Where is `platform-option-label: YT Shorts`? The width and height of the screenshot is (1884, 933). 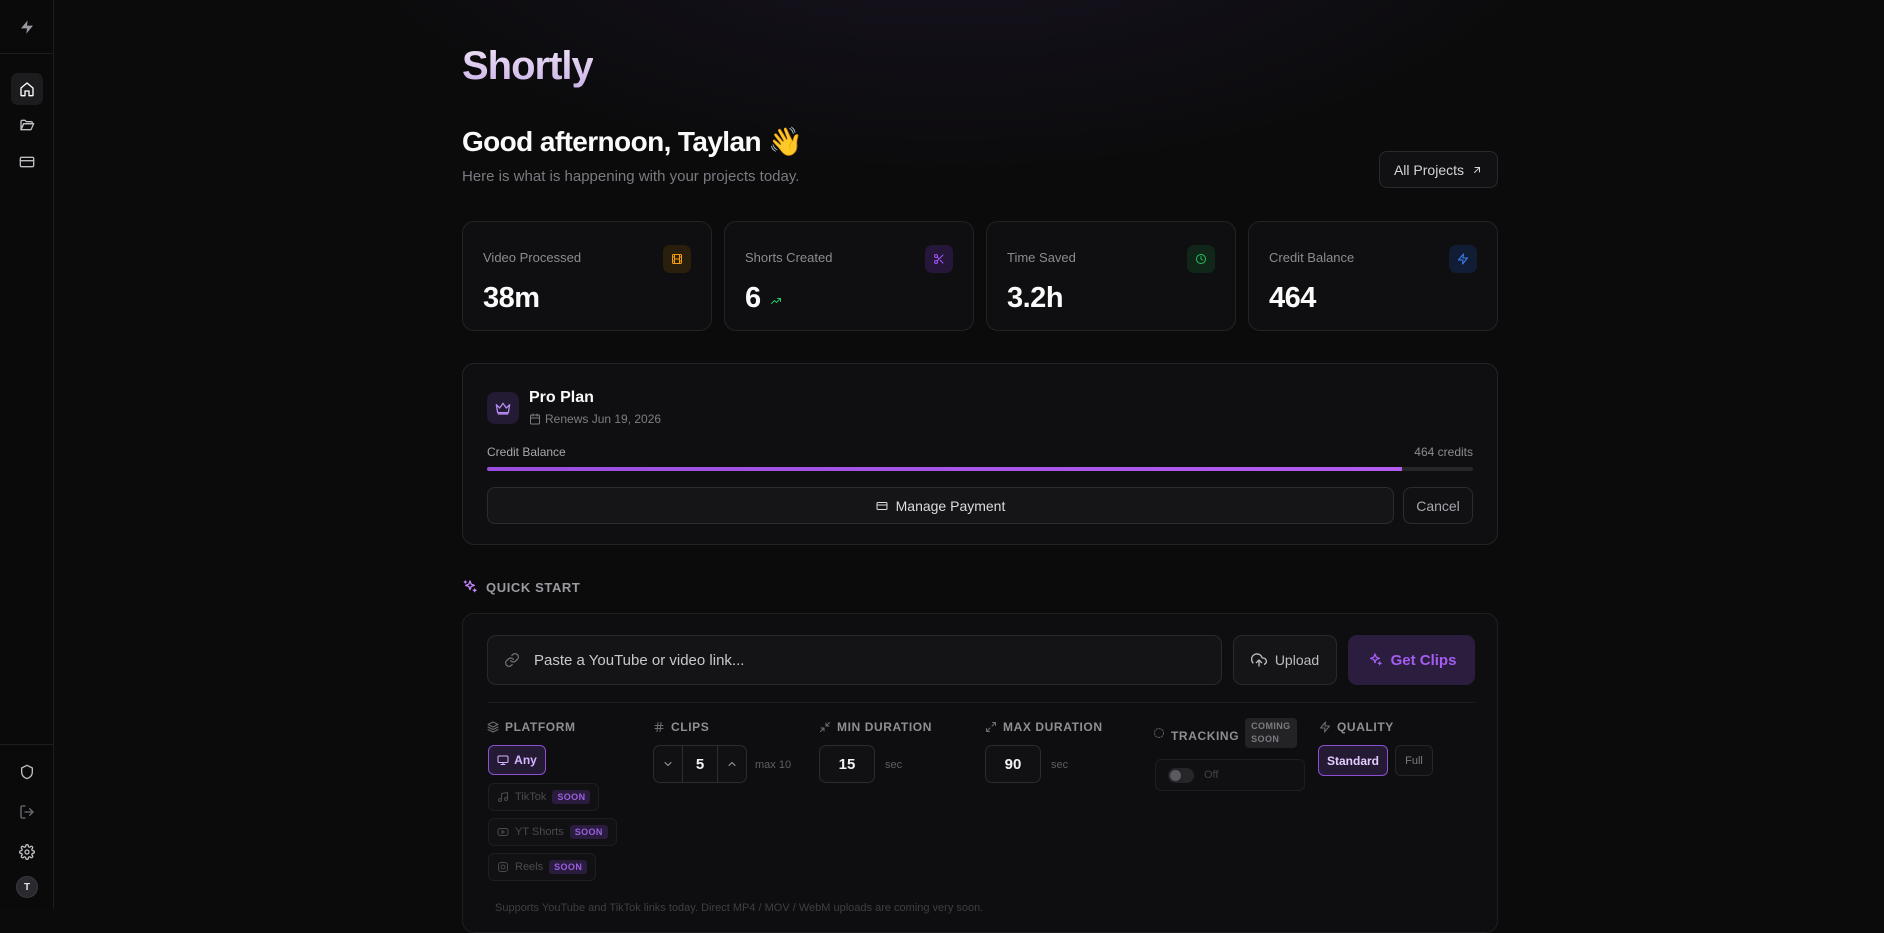
platform-option-label: YT Shorts is located at coordinates (539, 832).